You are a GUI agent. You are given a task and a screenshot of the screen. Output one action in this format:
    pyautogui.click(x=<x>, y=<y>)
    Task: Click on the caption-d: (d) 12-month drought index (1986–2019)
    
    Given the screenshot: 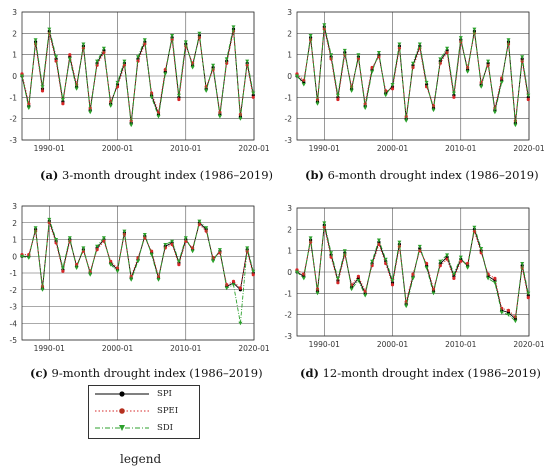 What is the action you would take?
    pyautogui.click(x=420, y=373)
    